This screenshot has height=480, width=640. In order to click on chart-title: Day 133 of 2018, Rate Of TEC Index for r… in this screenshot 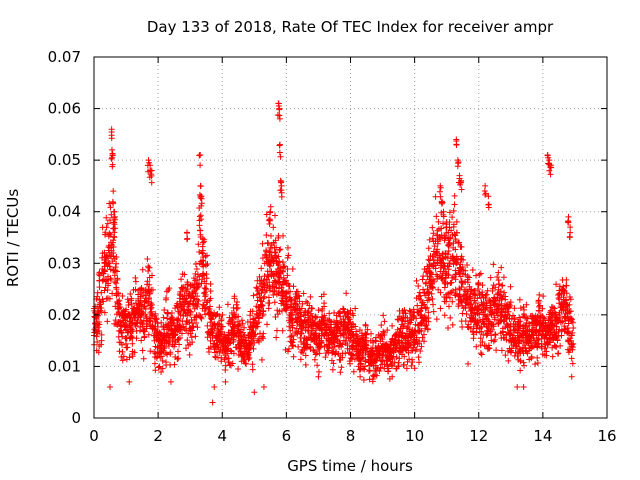, I will do `click(350, 27)`.